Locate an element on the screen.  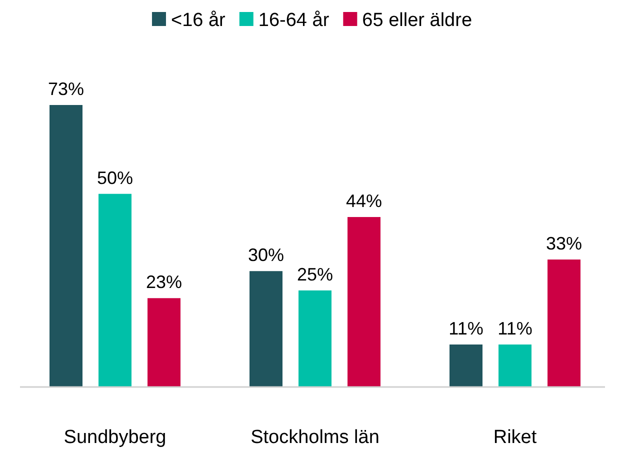
x-tick-label: Stockholms län is located at coordinates (315, 437).